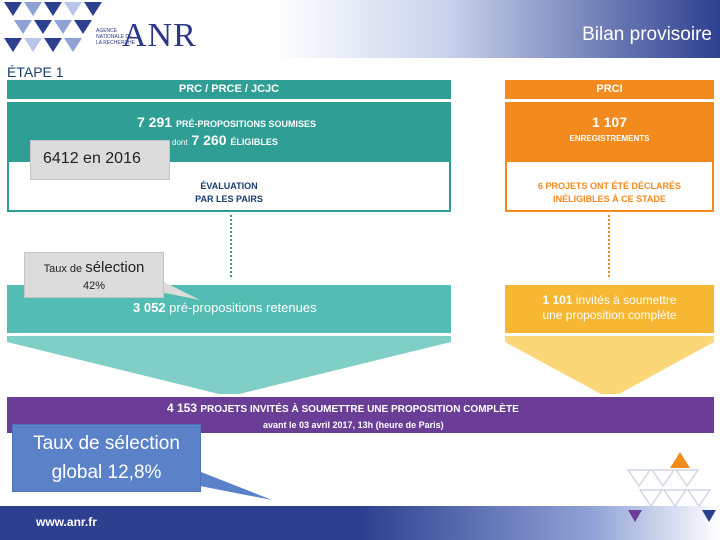  Describe the element at coordinates (609, 132) in the screenshot. I see `orange-count-panel` at that location.